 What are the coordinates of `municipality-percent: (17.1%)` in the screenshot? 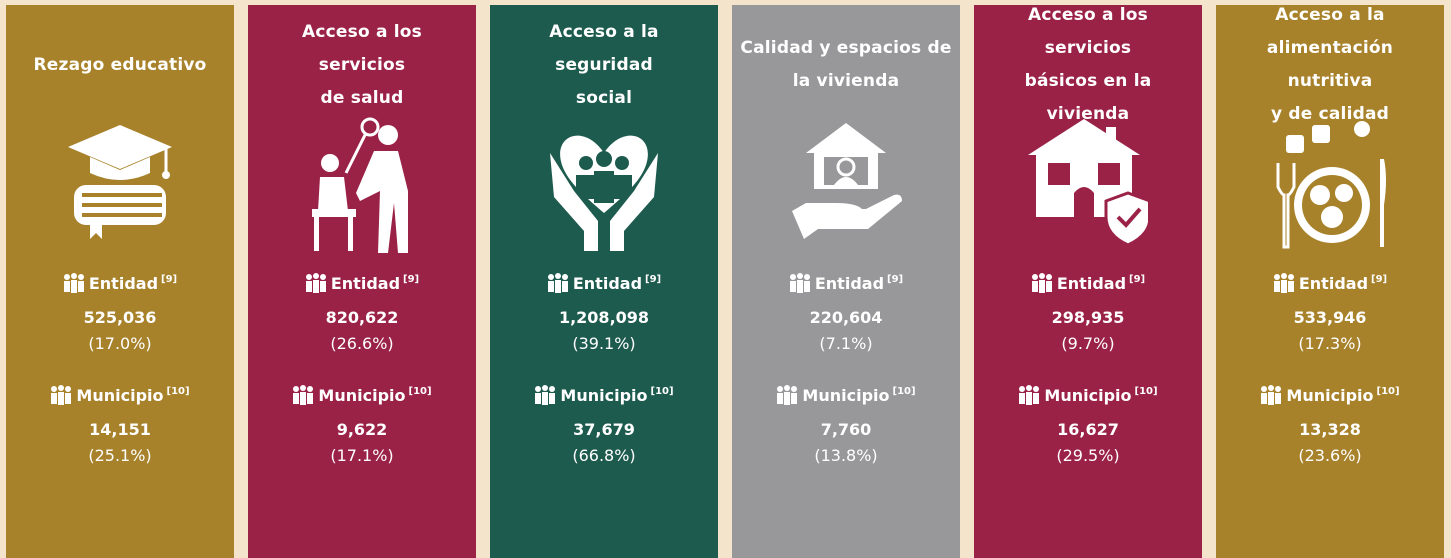 It's located at (362, 455).